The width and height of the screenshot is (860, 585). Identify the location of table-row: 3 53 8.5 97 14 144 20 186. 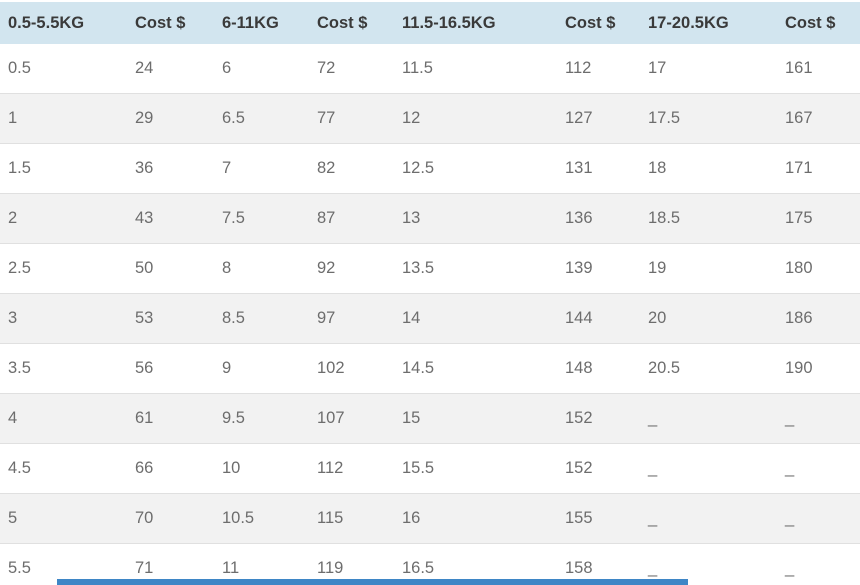
(430, 318).